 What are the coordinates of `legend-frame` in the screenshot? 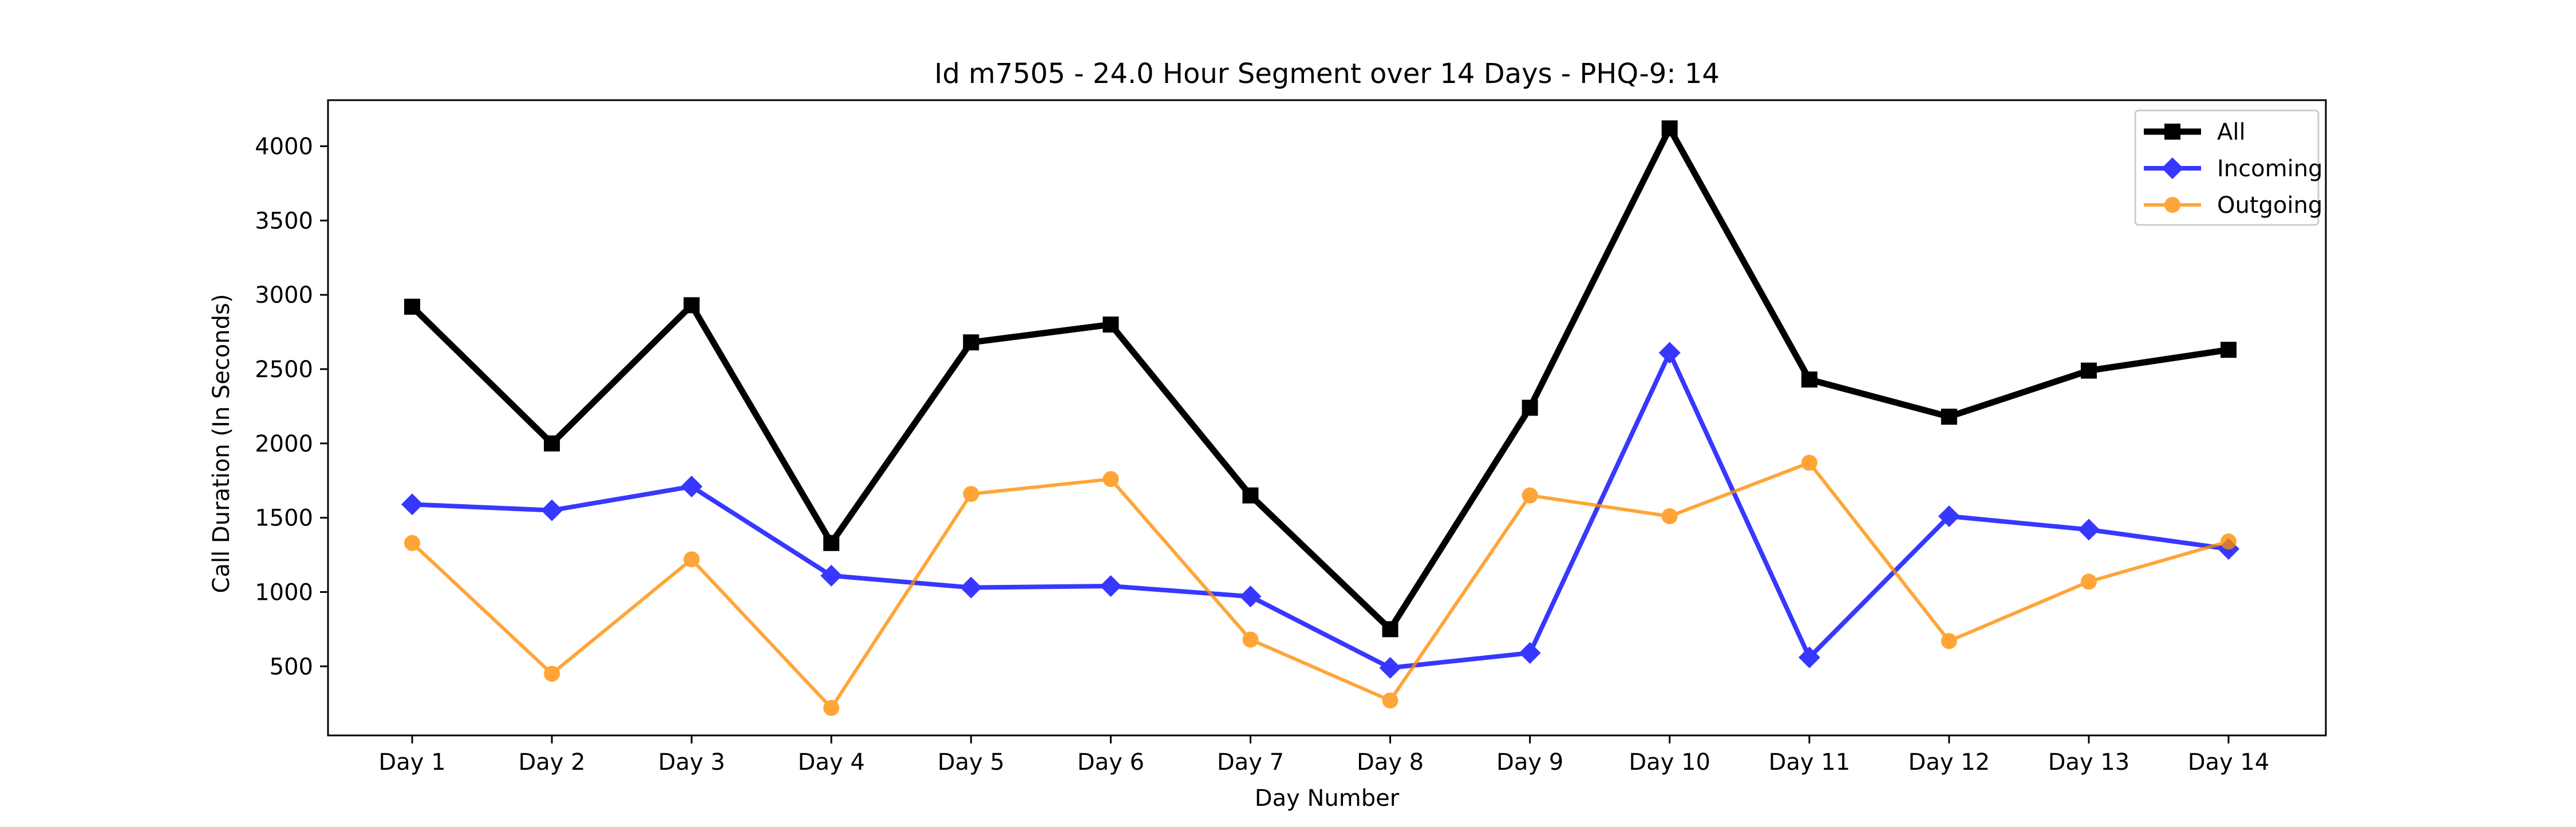 It's located at (2227, 167).